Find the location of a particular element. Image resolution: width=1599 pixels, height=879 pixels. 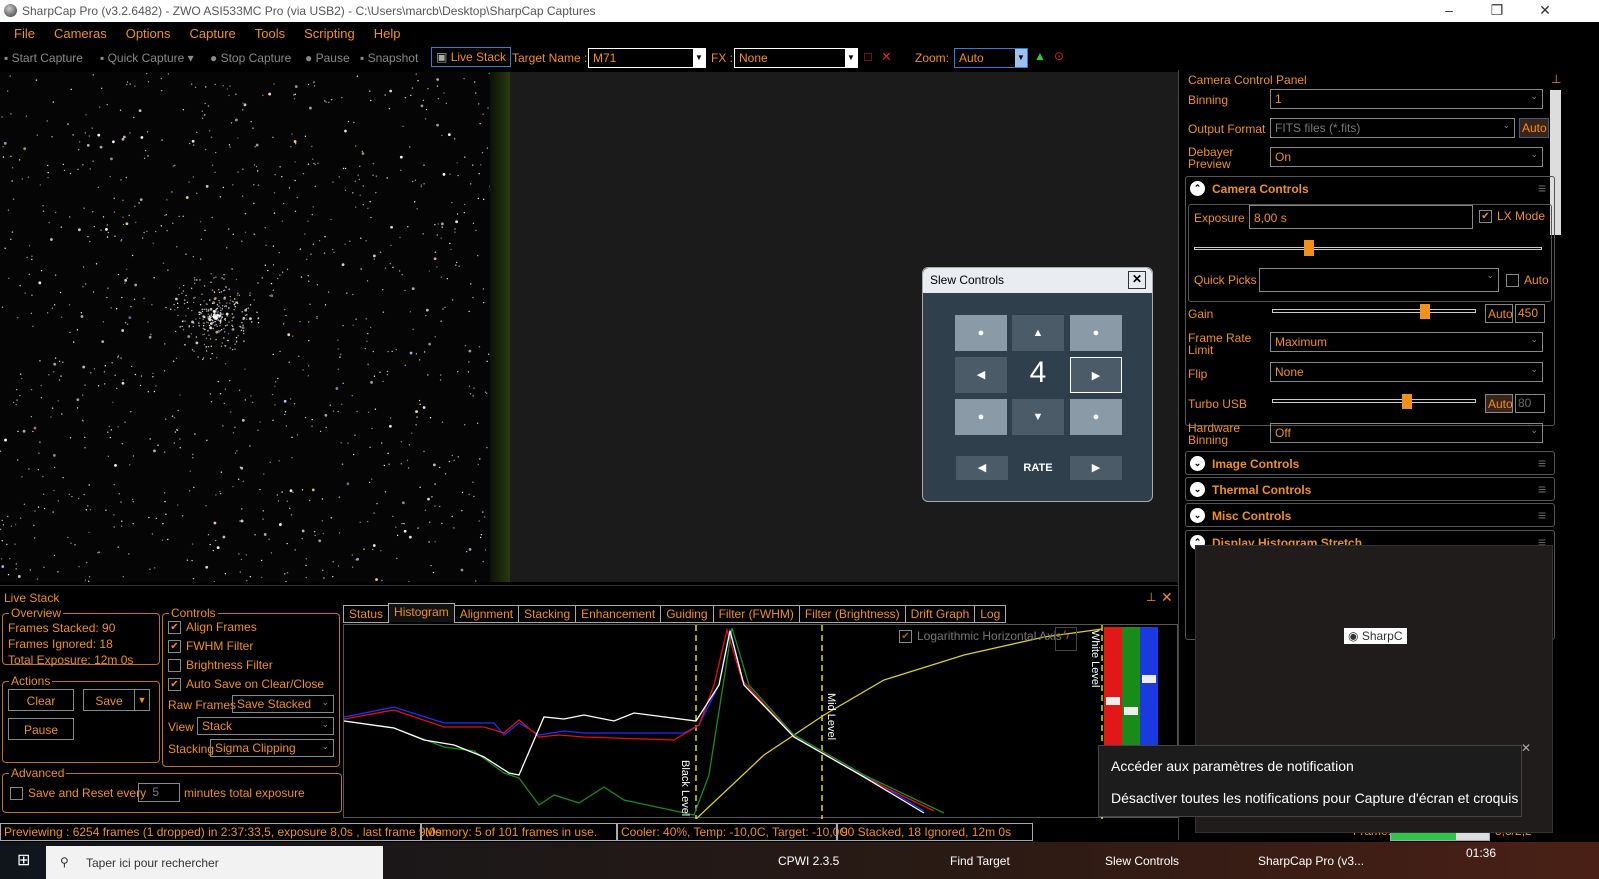

menu-item-notification-settings: Accéder aux paramètres de notification is located at coordinates (1232, 766).